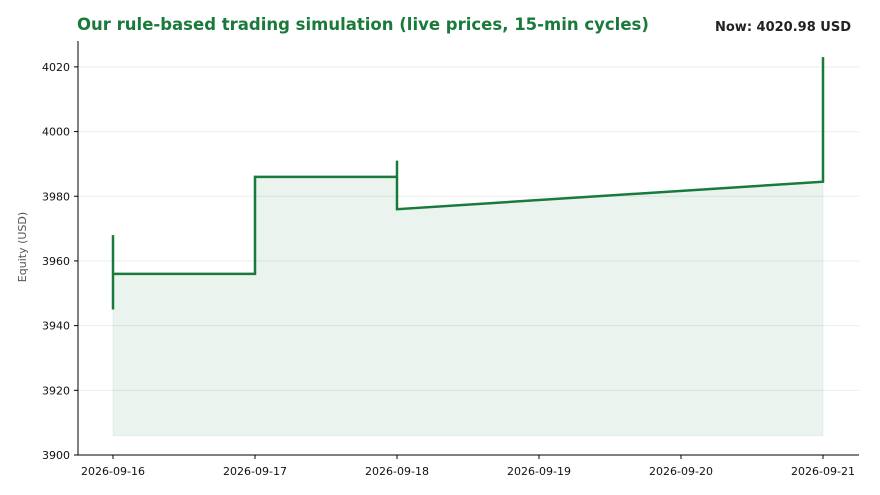  What do you see at coordinates (681, 471) in the screenshot?
I see `x-tick-label: 2026-09-20` at bounding box center [681, 471].